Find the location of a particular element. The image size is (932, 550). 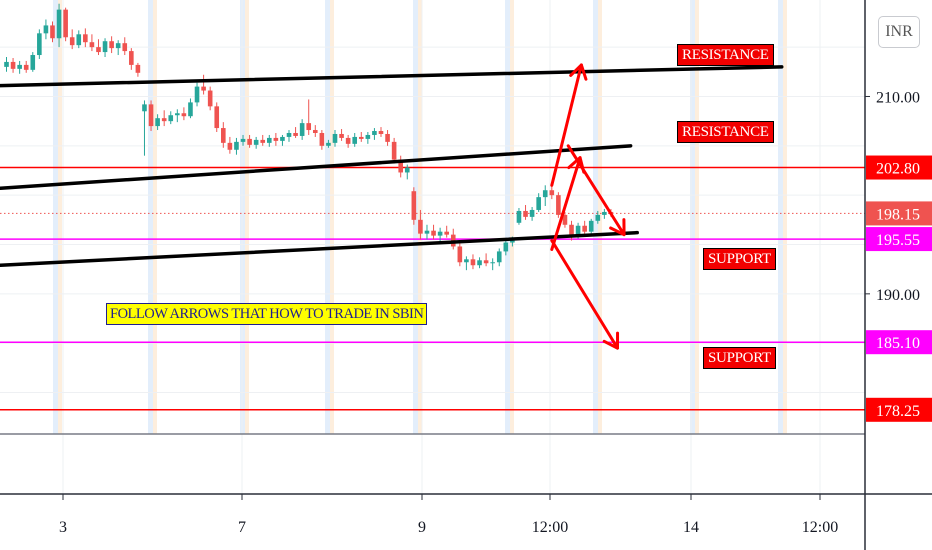

axis-corner is located at coordinates (899, 522).